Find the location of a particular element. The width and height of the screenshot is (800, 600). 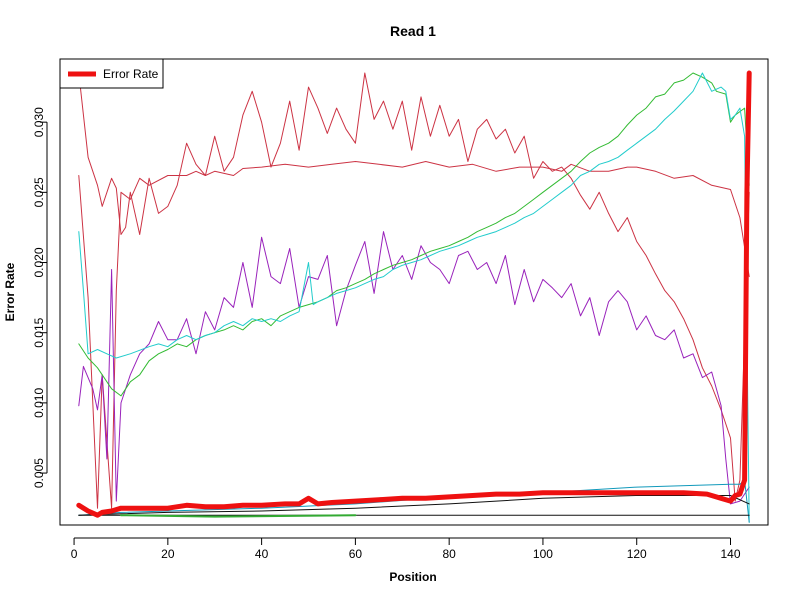

y-axis: 0.005 0.010 0.015 0.020 0.025 0.030 is located at coordinates (40, 297).